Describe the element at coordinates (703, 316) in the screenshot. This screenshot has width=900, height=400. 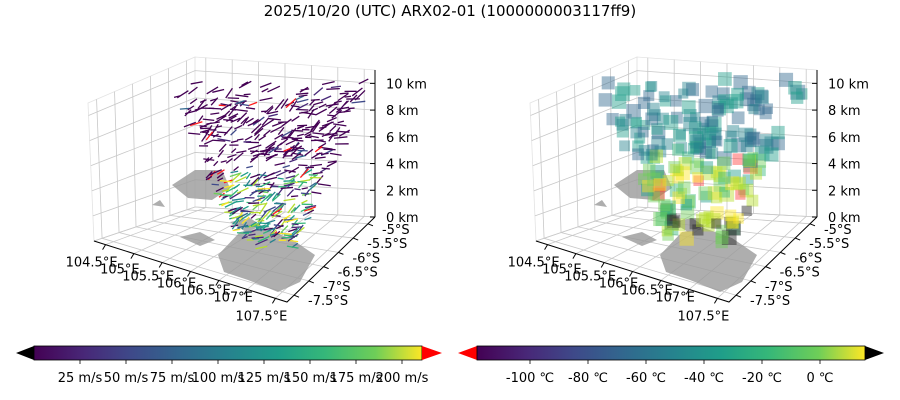
I see `x-tick-label: 107.5°E` at that location.